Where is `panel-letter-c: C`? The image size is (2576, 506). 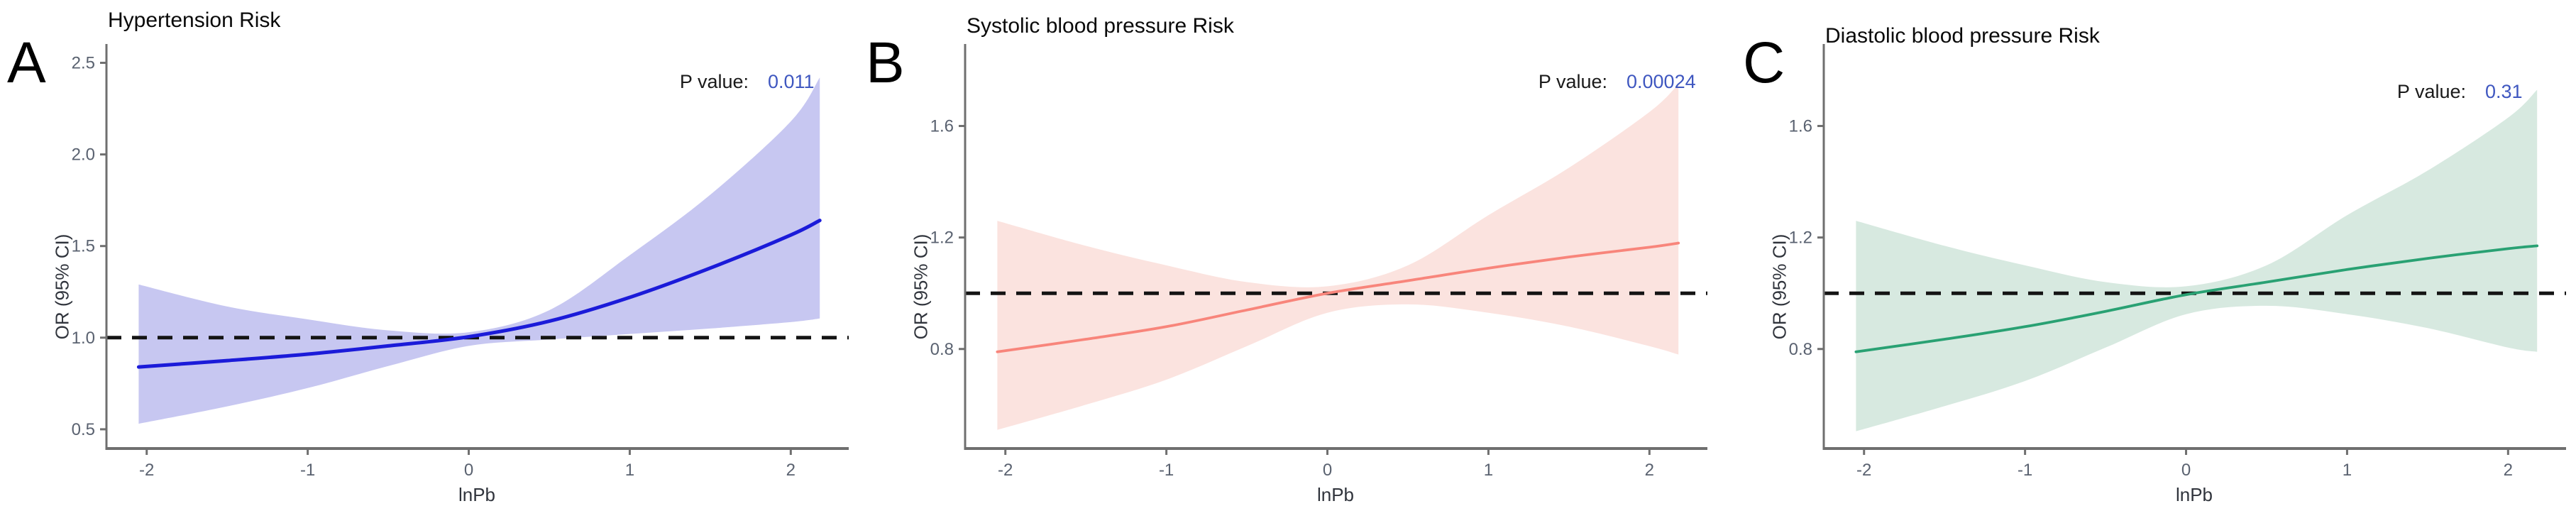
panel-letter-c: C is located at coordinates (1764, 63).